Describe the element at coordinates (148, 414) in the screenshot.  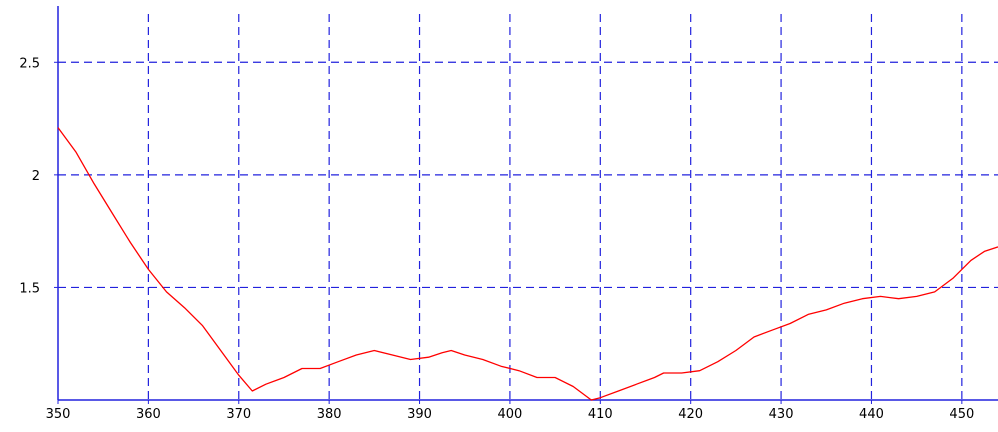
I see `x-tick-label: 360` at that location.